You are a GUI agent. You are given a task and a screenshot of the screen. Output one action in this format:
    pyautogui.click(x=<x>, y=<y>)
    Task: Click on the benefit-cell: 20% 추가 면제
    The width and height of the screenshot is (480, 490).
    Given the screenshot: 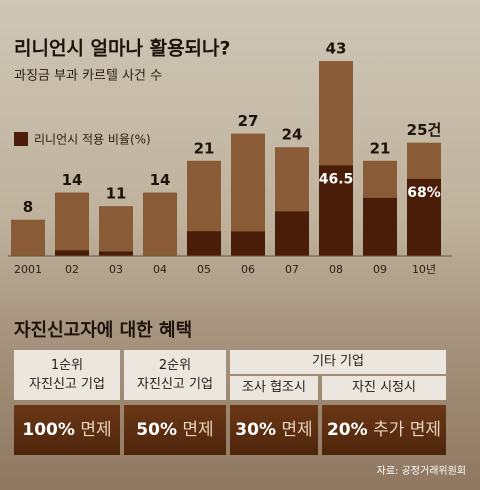 What is the action you would take?
    pyautogui.click(x=384, y=430)
    